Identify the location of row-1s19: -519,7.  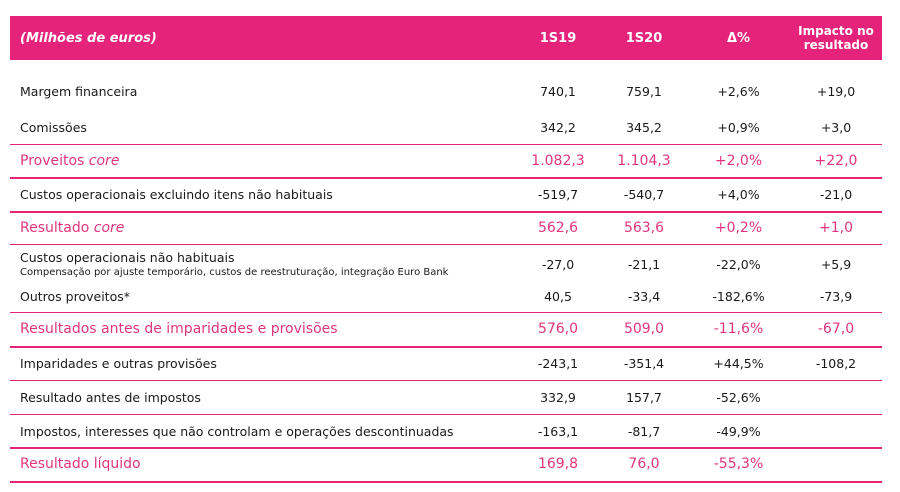
(558, 194).